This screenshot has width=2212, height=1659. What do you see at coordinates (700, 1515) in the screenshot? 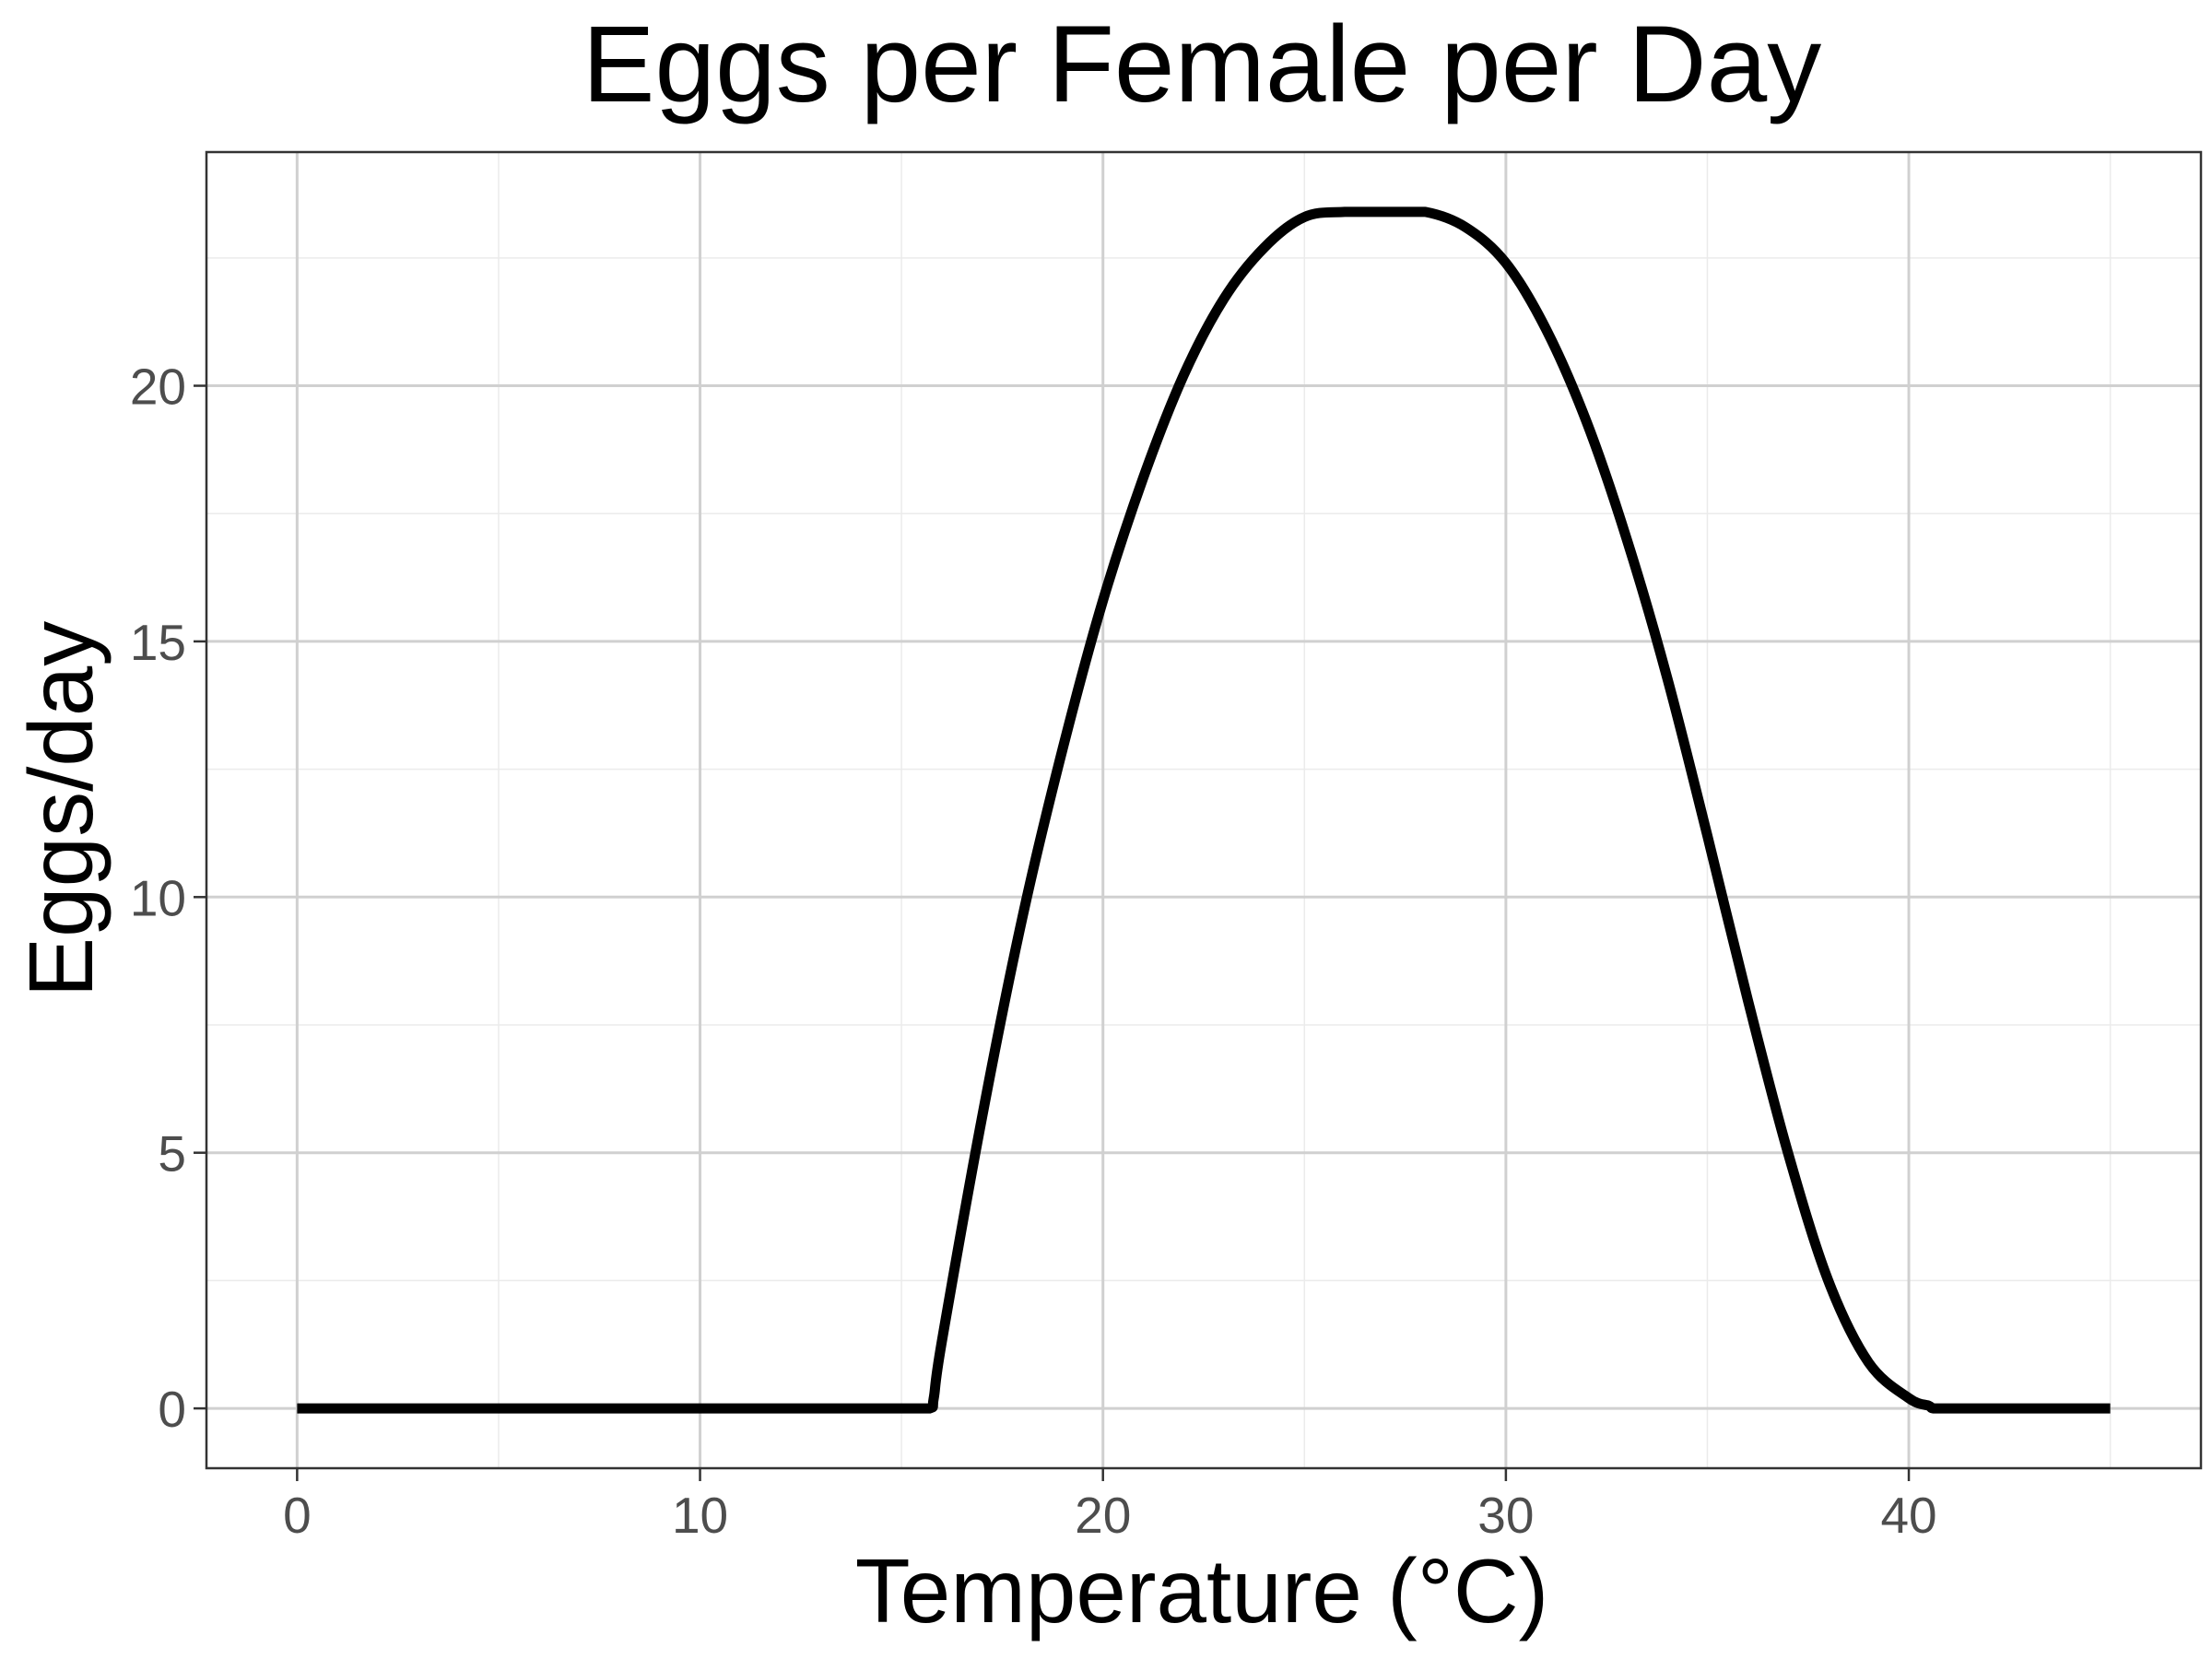
I see `x-tick-label: 10` at bounding box center [700, 1515].